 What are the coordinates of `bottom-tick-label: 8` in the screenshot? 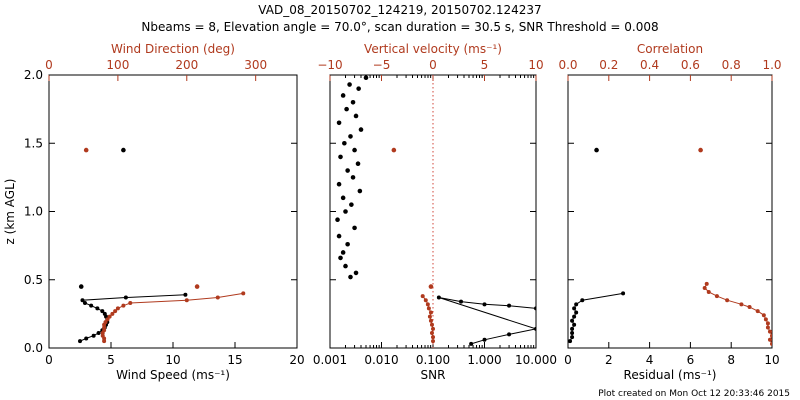 It's located at (731, 360).